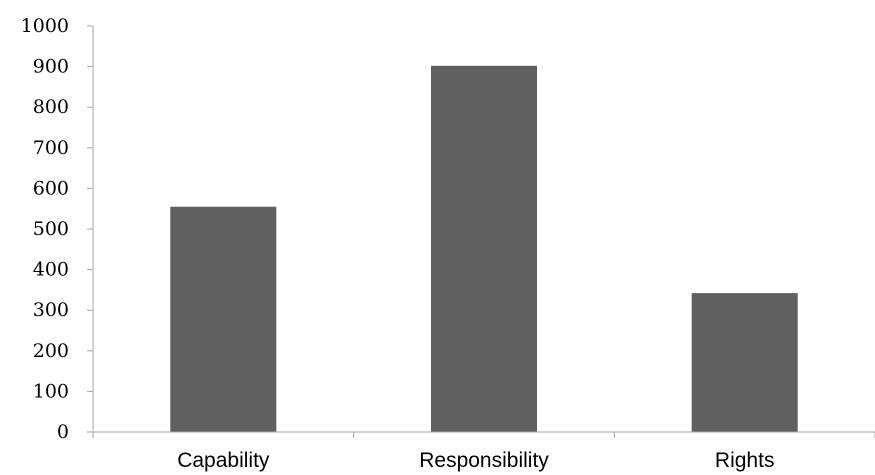  I want to click on x-tick-label: Responsibility, so click(484, 460).